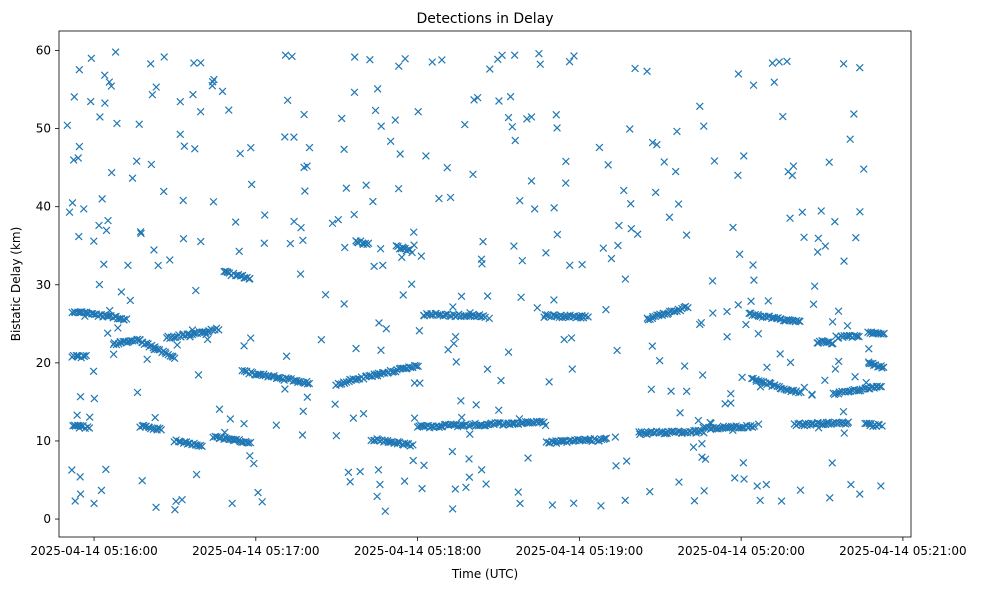  What do you see at coordinates (740, 551) in the screenshot?
I see `x-tick-label: 2025-04-14 05:20:00` at bounding box center [740, 551].